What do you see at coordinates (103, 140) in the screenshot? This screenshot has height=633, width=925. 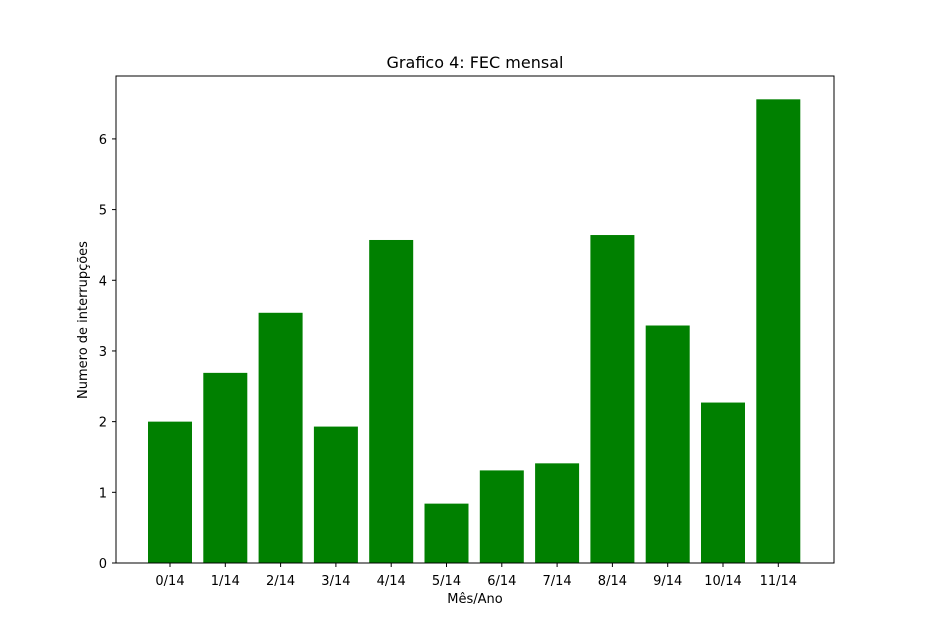 I see `y-tick-label: 6` at bounding box center [103, 140].